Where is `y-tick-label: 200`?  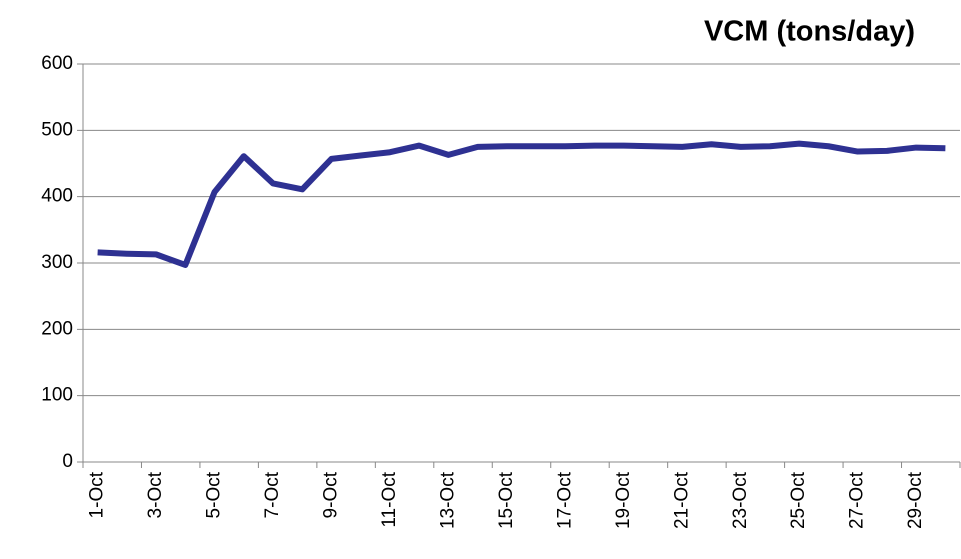 y-tick-label: 200 is located at coordinates (57, 328).